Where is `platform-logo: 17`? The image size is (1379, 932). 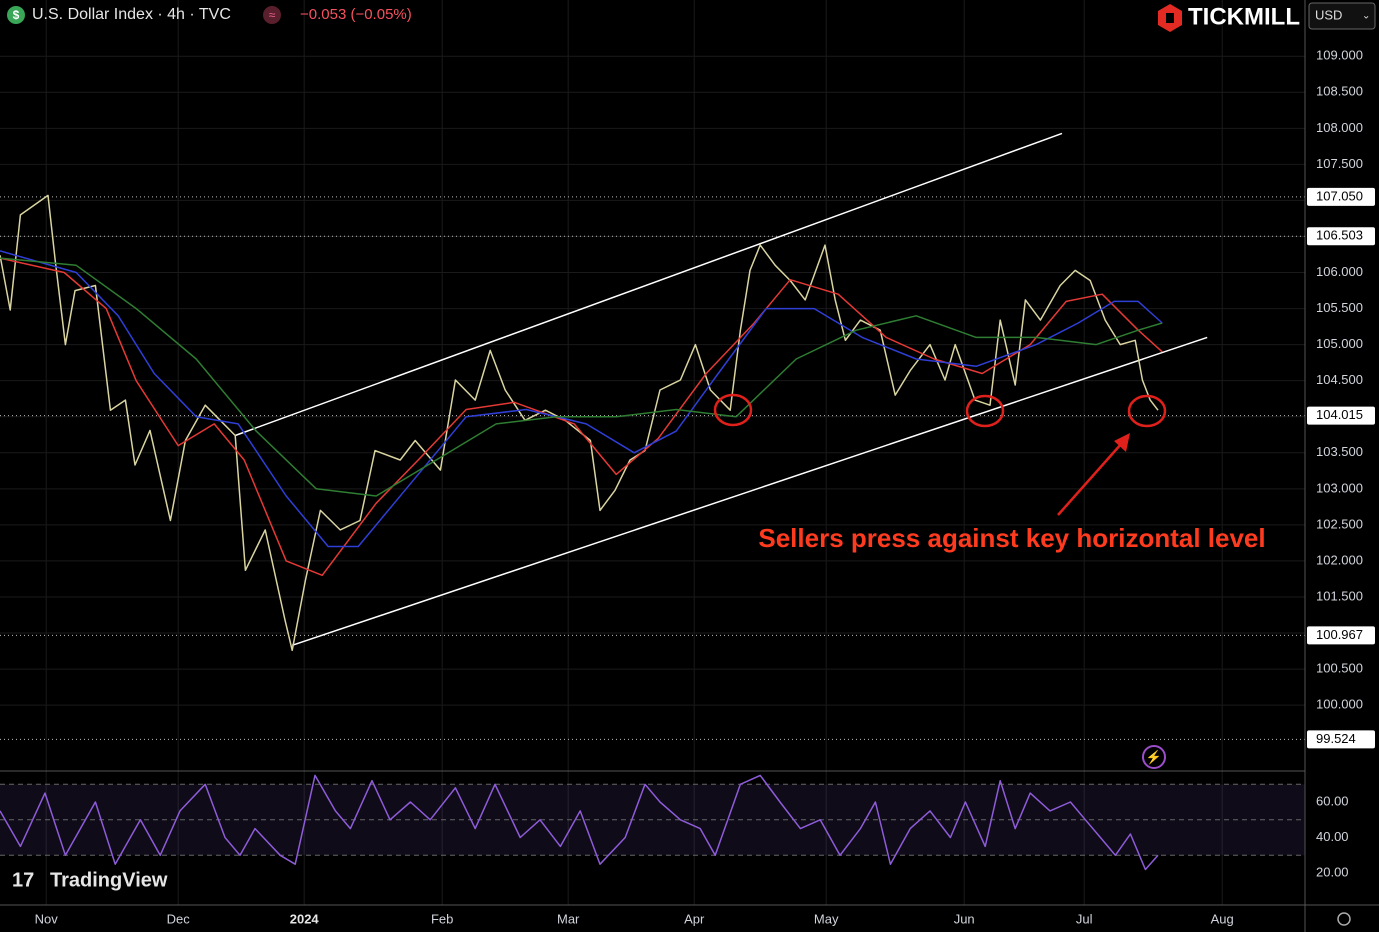
platform-logo: 17 is located at coordinates (23, 880).